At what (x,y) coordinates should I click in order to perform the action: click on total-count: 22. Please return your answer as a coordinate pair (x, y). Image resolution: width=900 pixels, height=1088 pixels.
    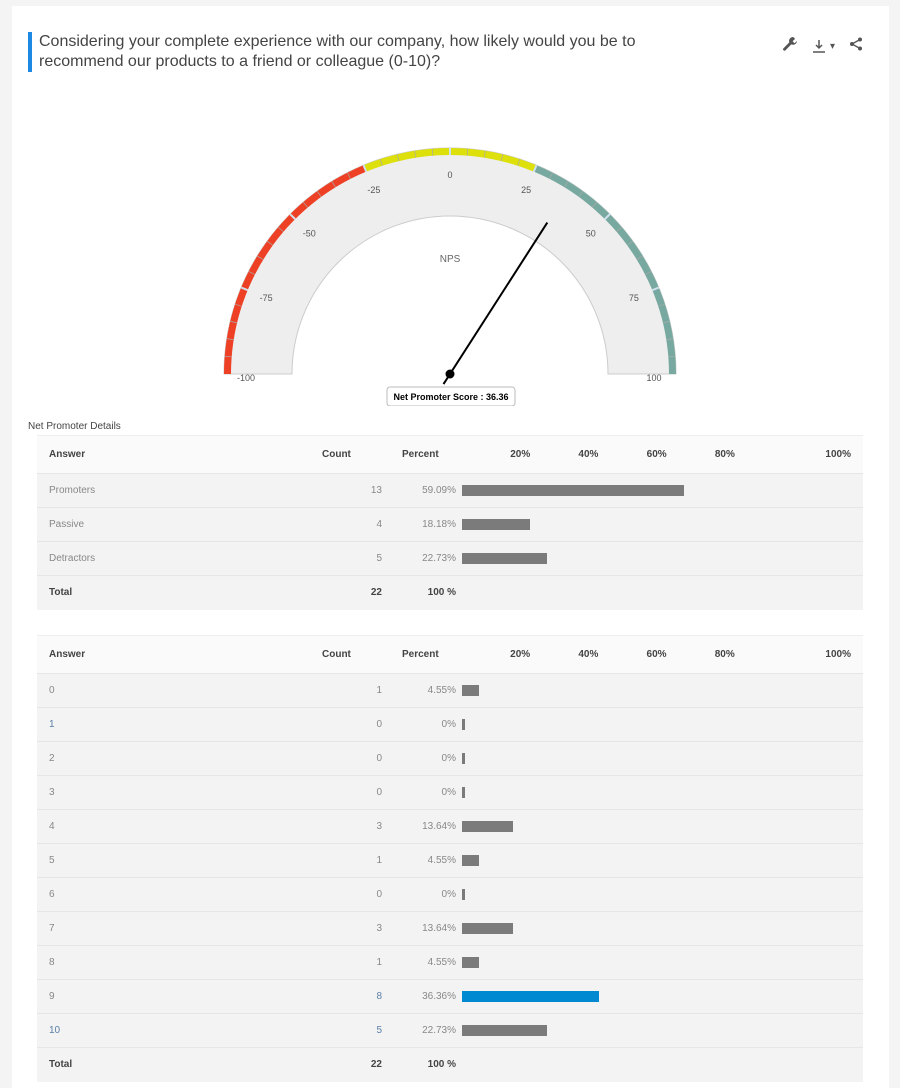
    Looking at the image, I should click on (352, 1064).